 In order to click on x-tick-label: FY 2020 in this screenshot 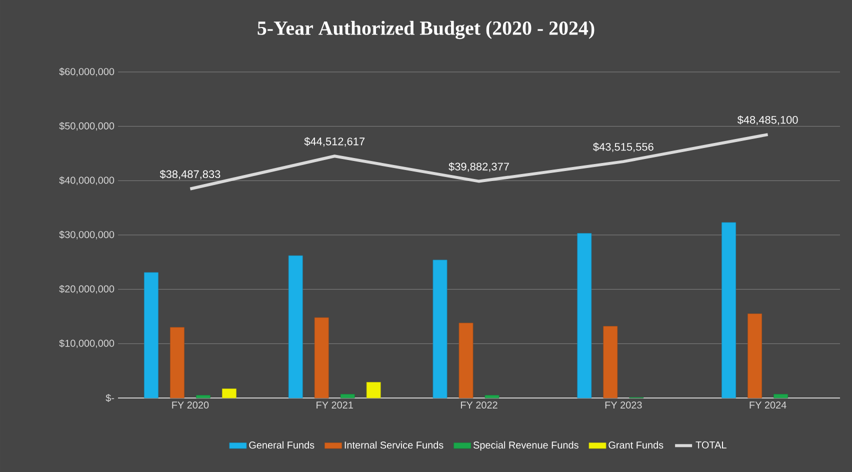, I will do `click(190, 405)`.